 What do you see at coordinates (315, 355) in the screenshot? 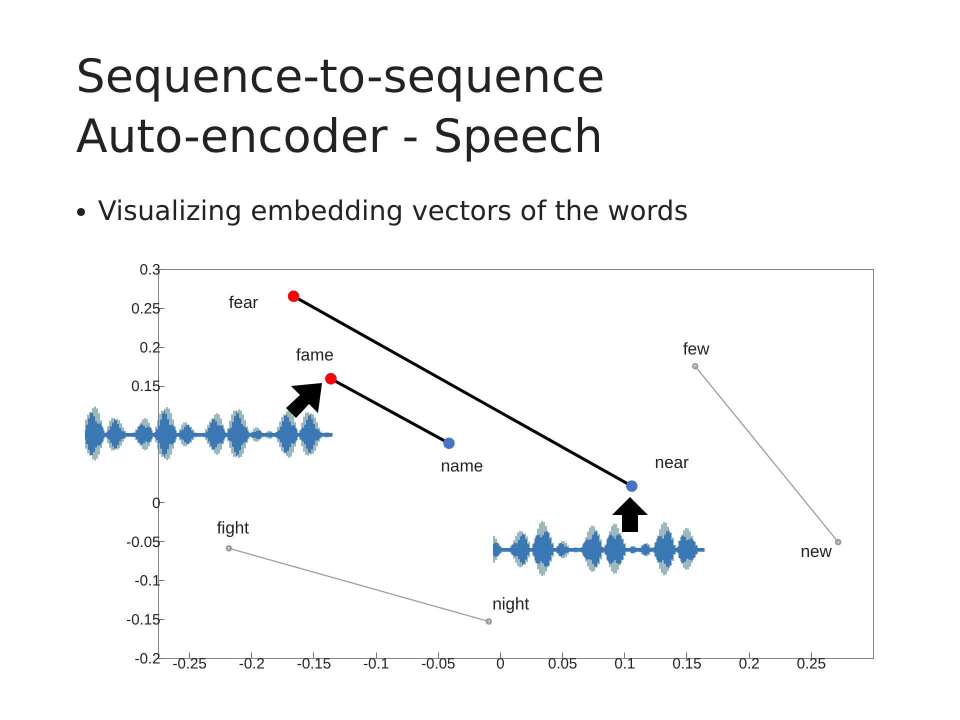
I see `annotation: fame` at bounding box center [315, 355].